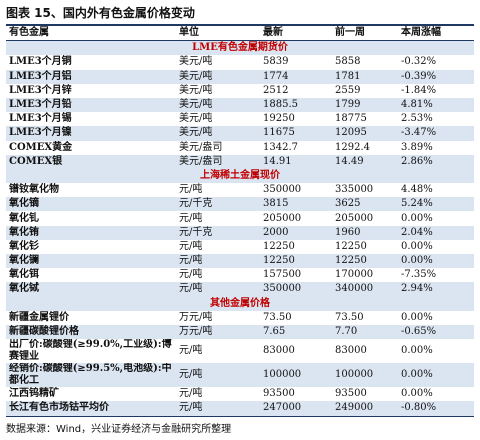 The width and height of the screenshot is (480, 440). I want to click on name-cell: 长江有色市场钴平均价, so click(91, 409).